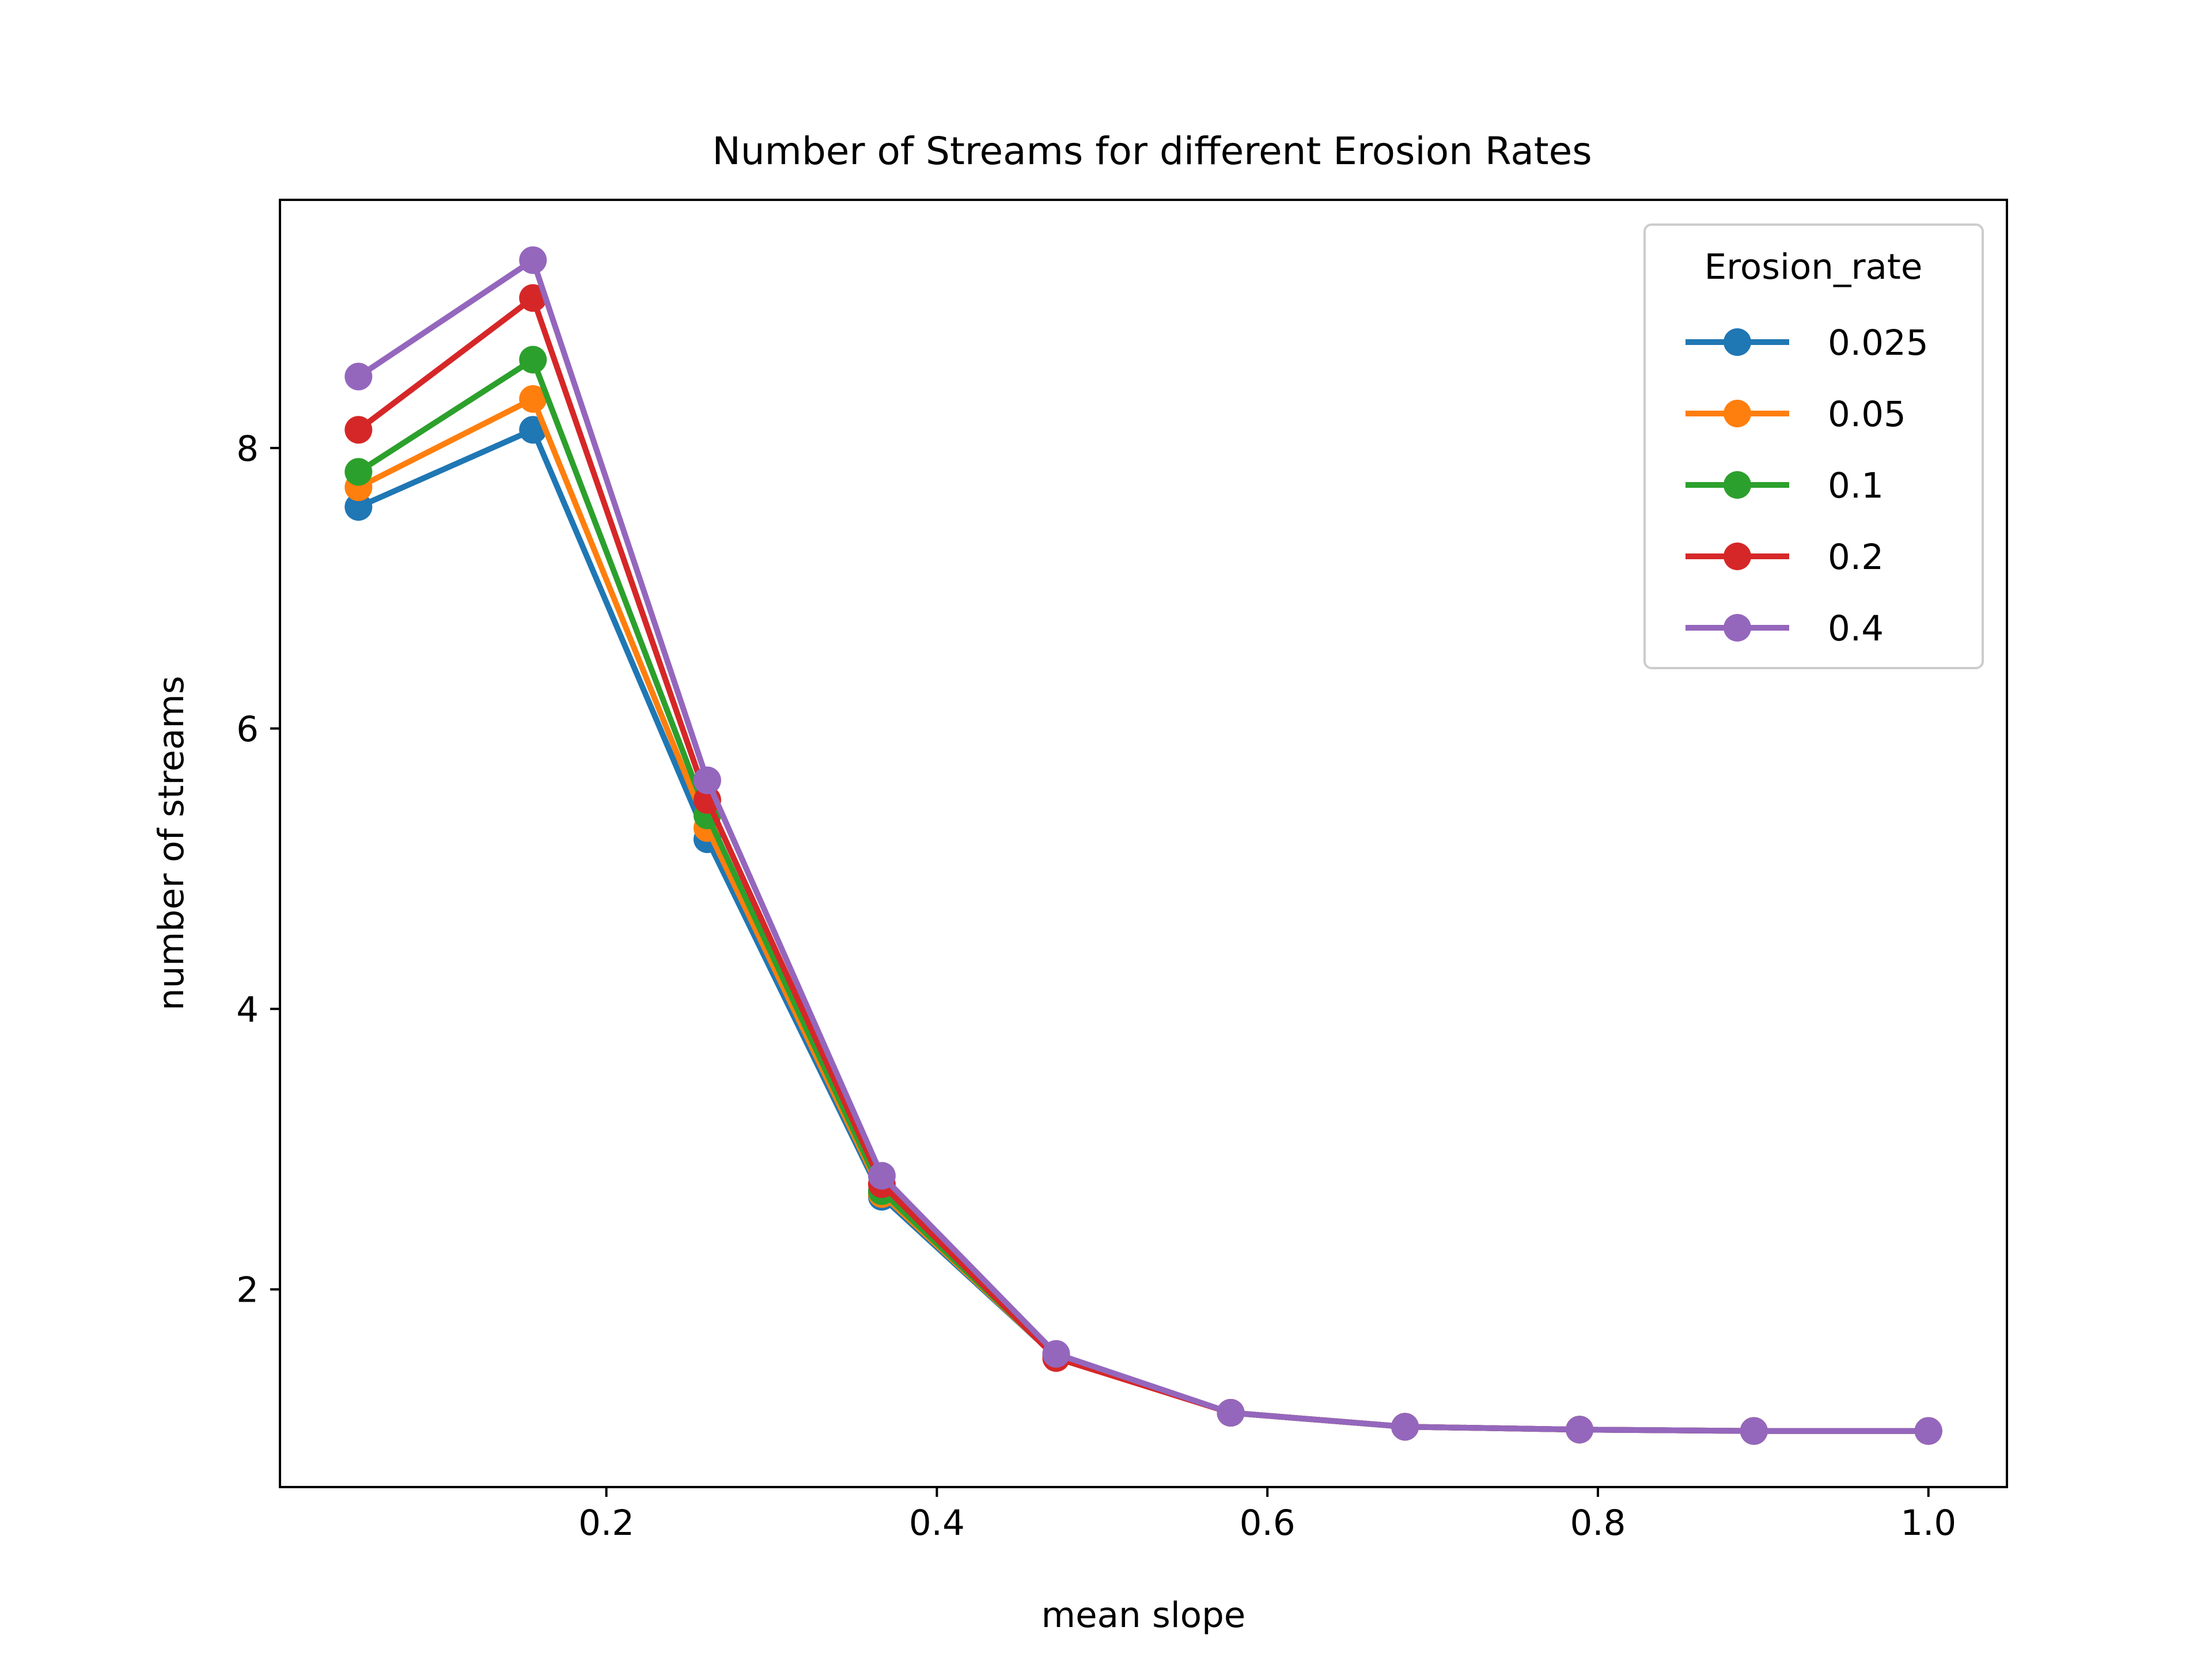 The height and width of the screenshot is (1661, 2212). Describe the element at coordinates (1795, 414) in the screenshot. I see `legend-item-0.05: 0.05` at that location.